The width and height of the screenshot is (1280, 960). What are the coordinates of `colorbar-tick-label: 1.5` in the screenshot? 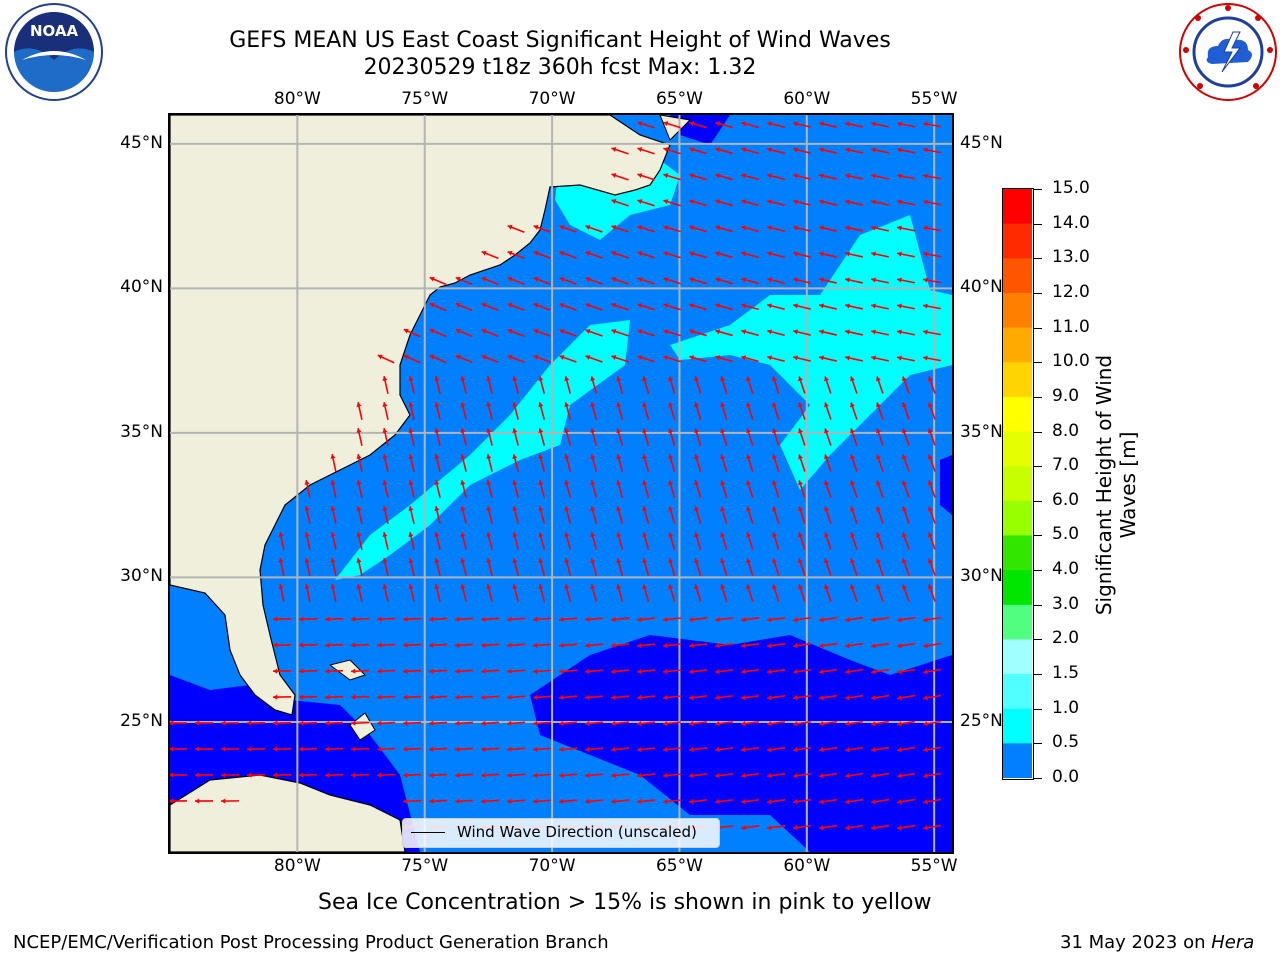 It's located at (1066, 673).